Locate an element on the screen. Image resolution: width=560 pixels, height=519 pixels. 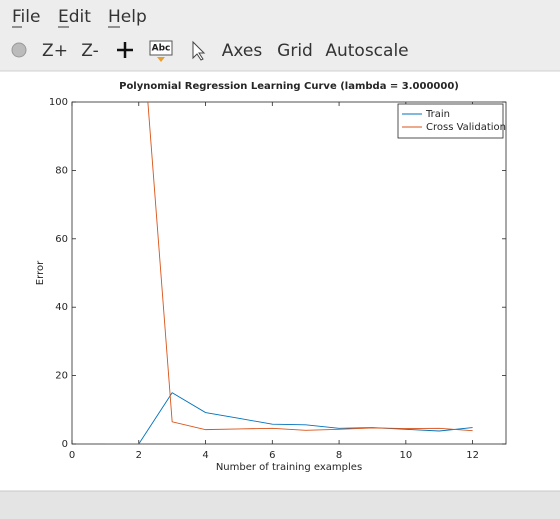
legend-label: Cross Validation is located at coordinates (466, 127).